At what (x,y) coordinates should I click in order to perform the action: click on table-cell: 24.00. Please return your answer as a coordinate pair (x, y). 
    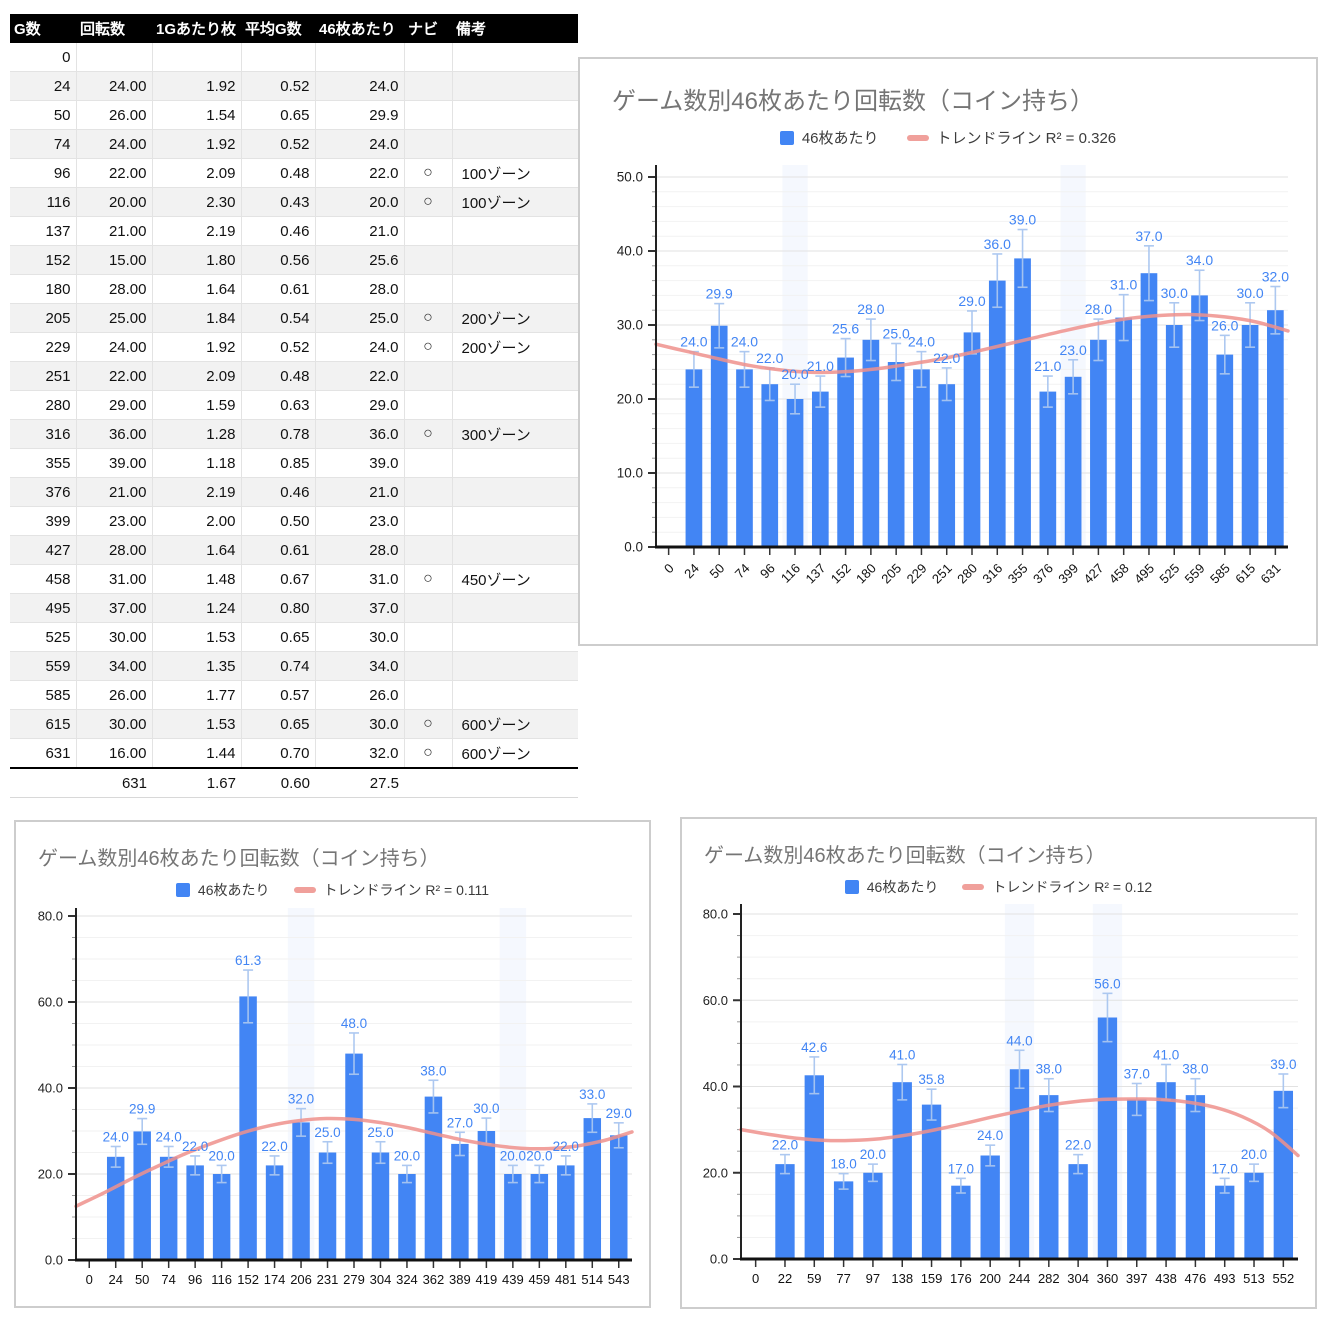
    Looking at the image, I should click on (114, 347).